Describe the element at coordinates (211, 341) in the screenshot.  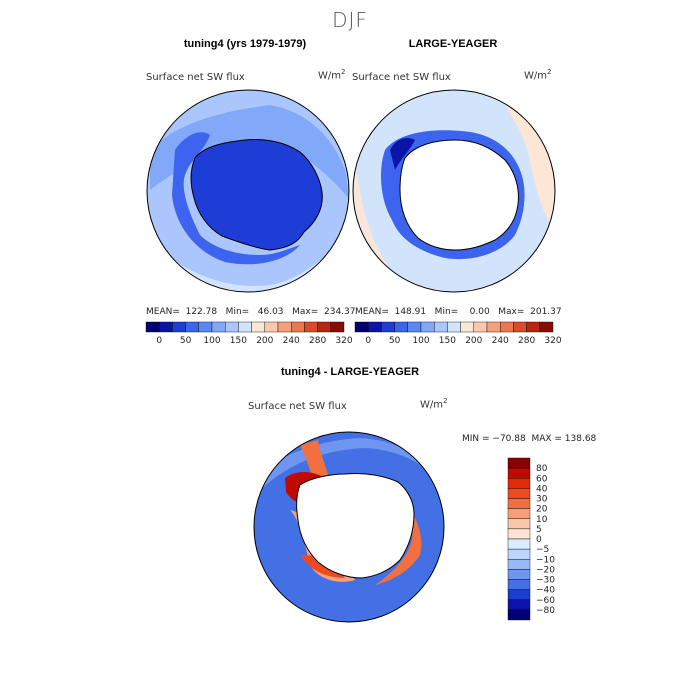
I see `panel1-colorbar-tick-label: 100` at that location.